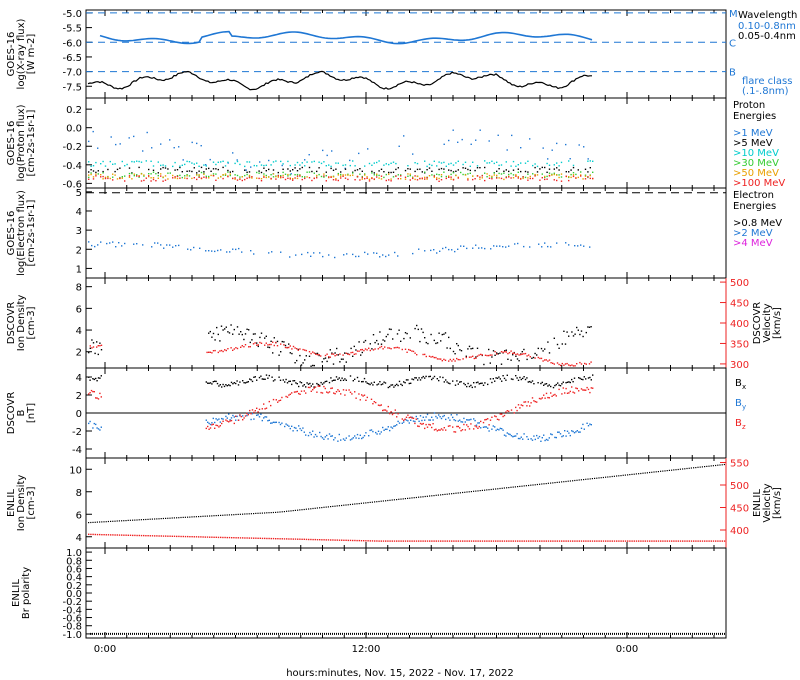 The height and width of the screenshot is (680, 800). I want to click on y-tick-label: 4, so click(79, 212).